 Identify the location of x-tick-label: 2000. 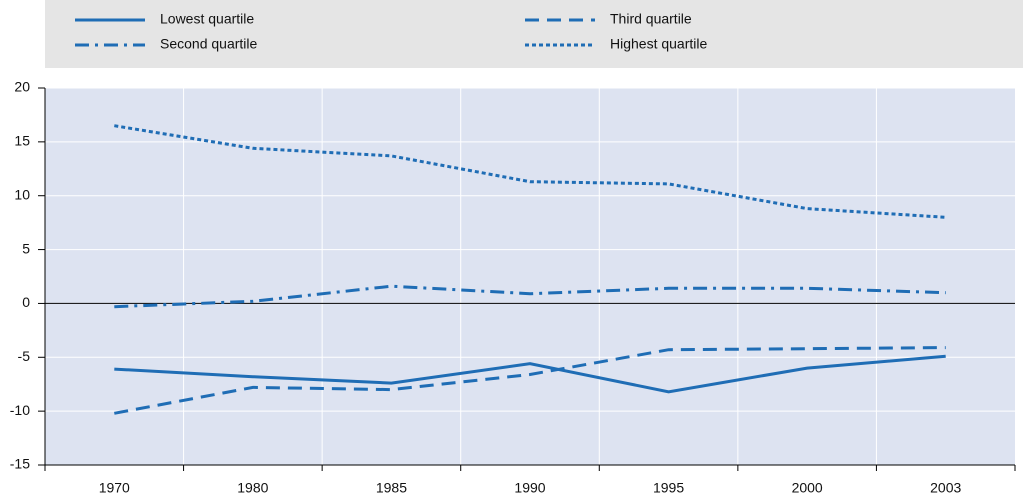
(807, 488).